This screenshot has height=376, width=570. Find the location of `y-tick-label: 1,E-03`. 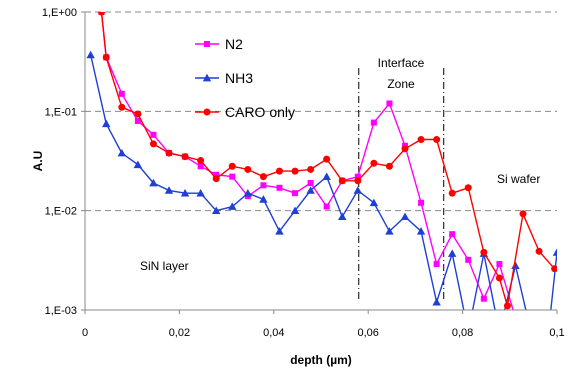

y-tick-label: 1,E-03 is located at coordinates (61, 311).